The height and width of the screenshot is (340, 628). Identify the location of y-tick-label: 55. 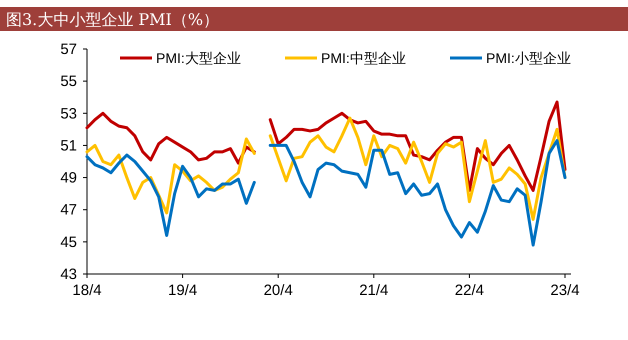
(68, 81).